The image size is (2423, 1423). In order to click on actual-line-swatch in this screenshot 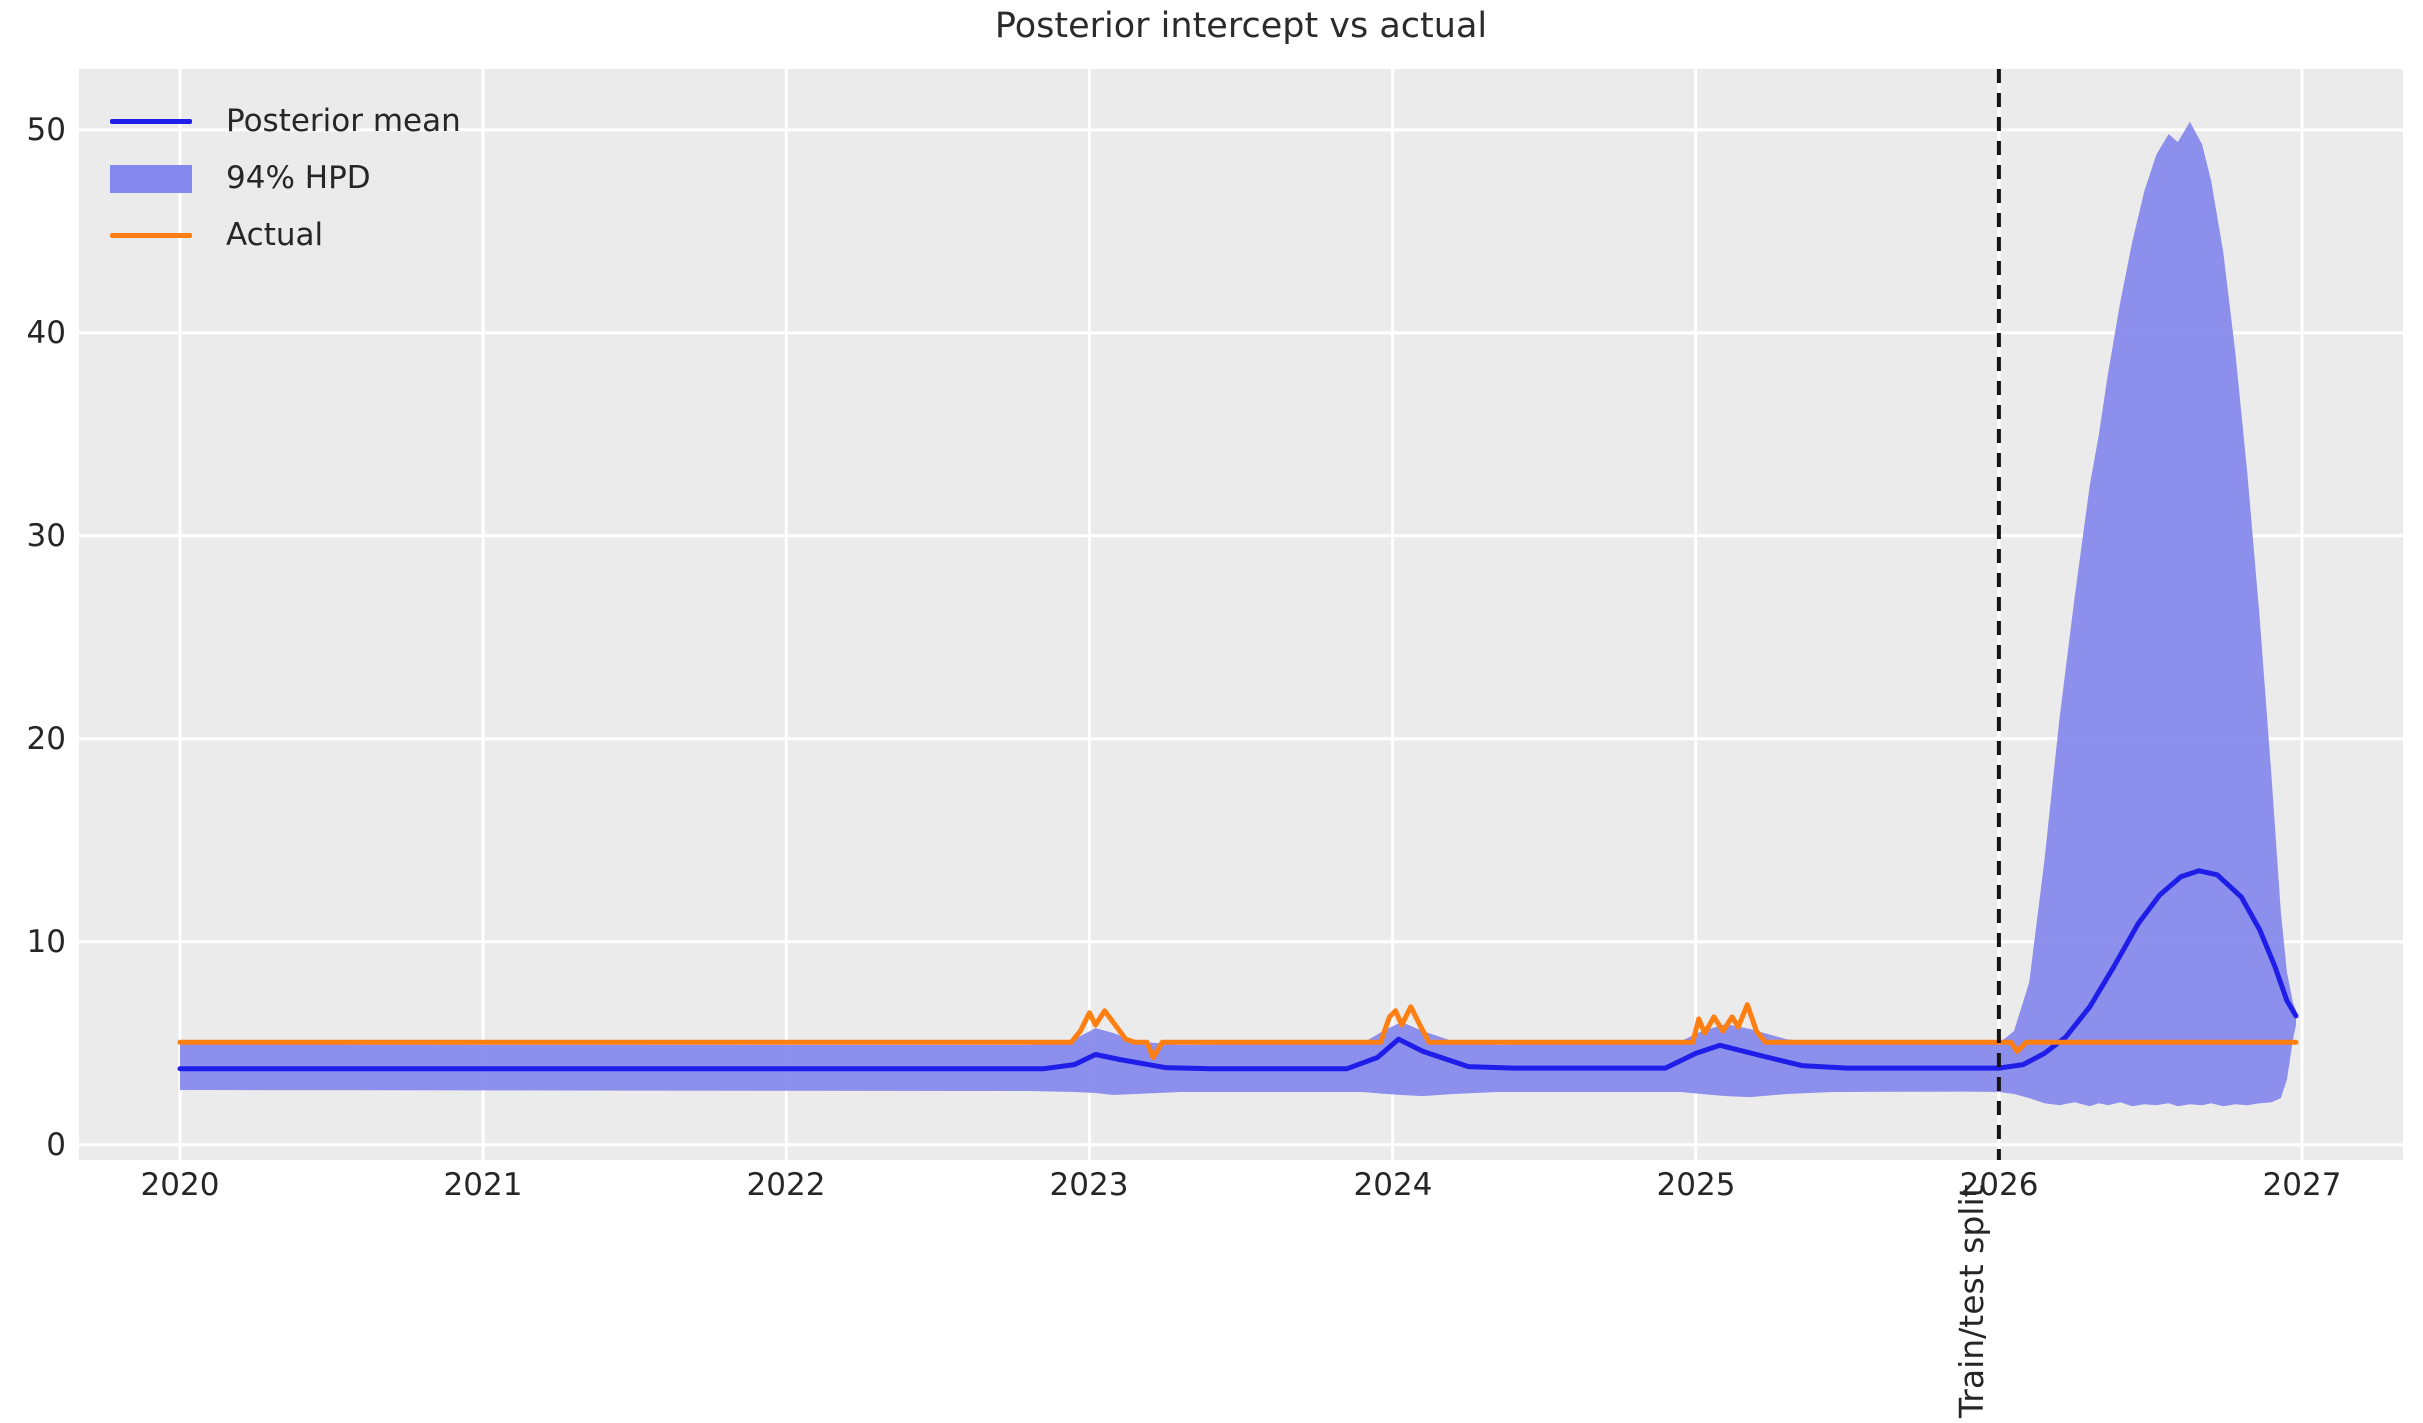, I will do `click(151, 235)`.